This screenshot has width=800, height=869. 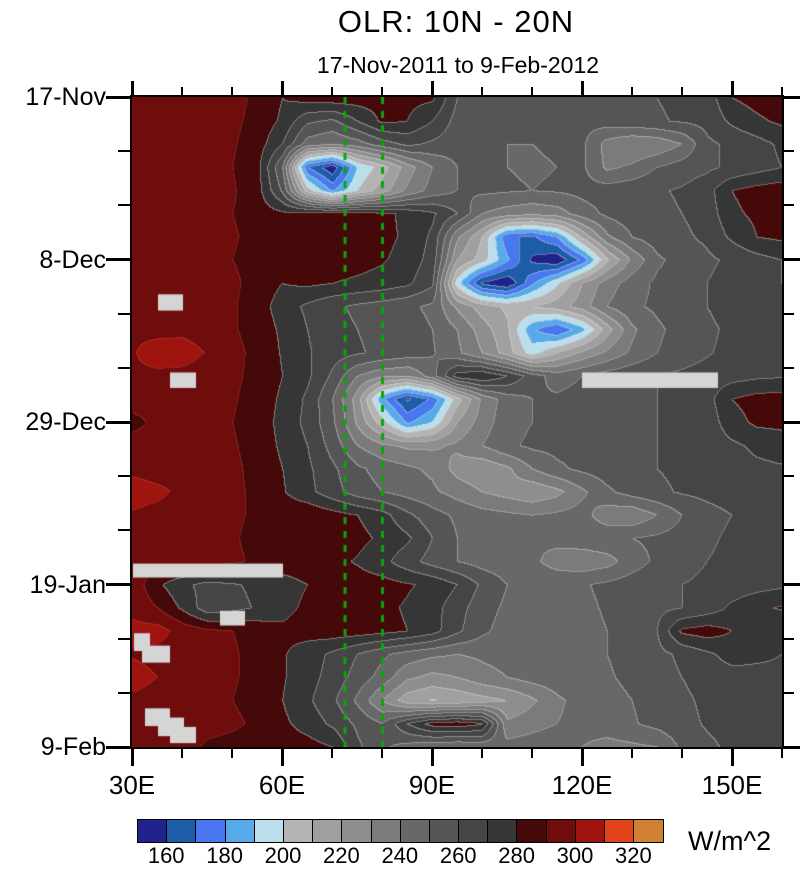 What do you see at coordinates (730, 841) in the screenshot?
I see `colorbar-units-label: W/m^2` at bounding box center [730, 841].